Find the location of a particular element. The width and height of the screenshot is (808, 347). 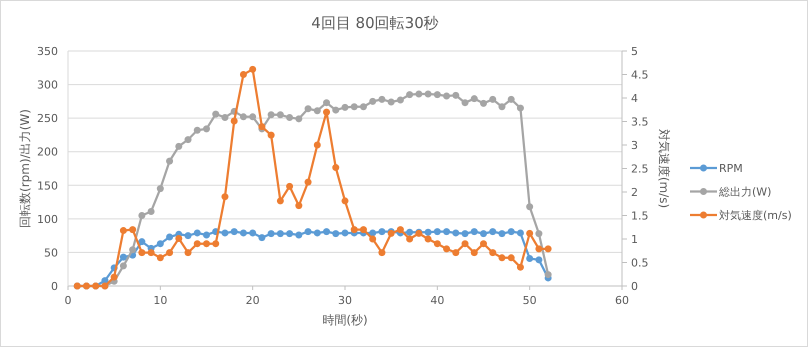

y-tick-label: 300 is located at coordinates (47, 85).